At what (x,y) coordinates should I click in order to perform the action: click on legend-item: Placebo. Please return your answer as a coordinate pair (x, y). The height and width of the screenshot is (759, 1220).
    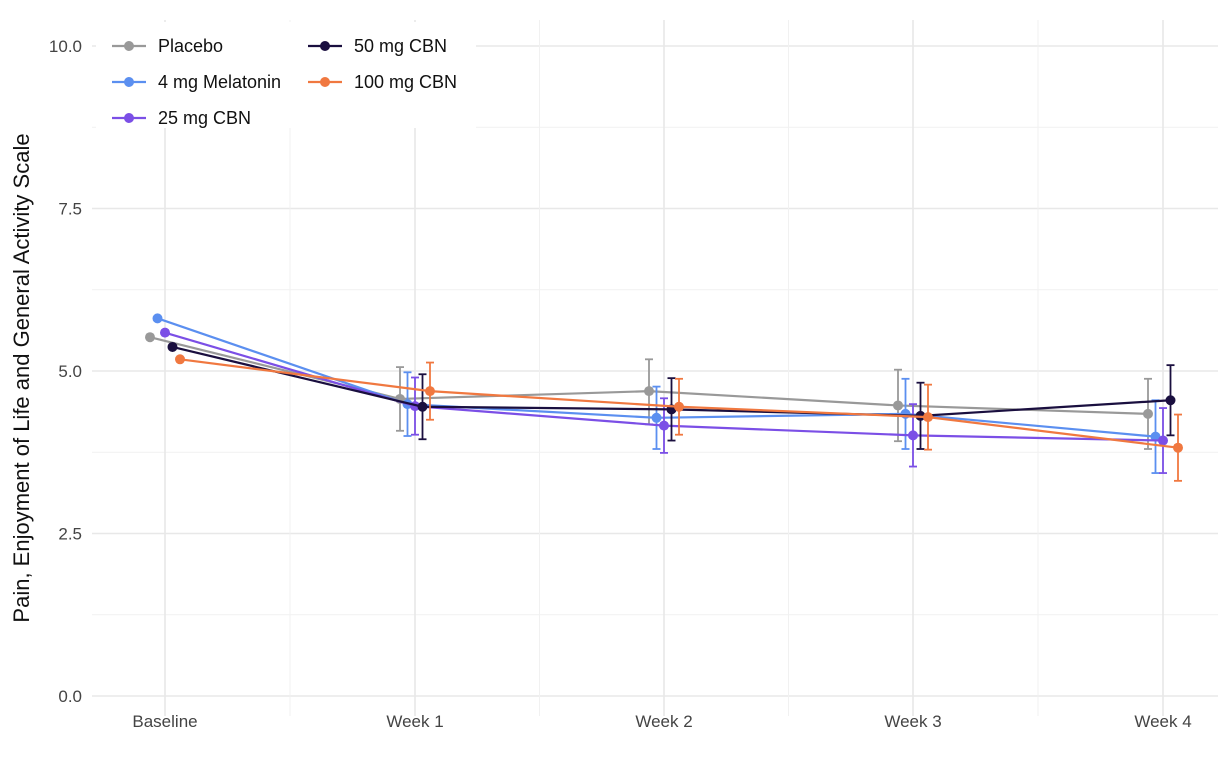
    Looking at the image, I should click on (167, 46).